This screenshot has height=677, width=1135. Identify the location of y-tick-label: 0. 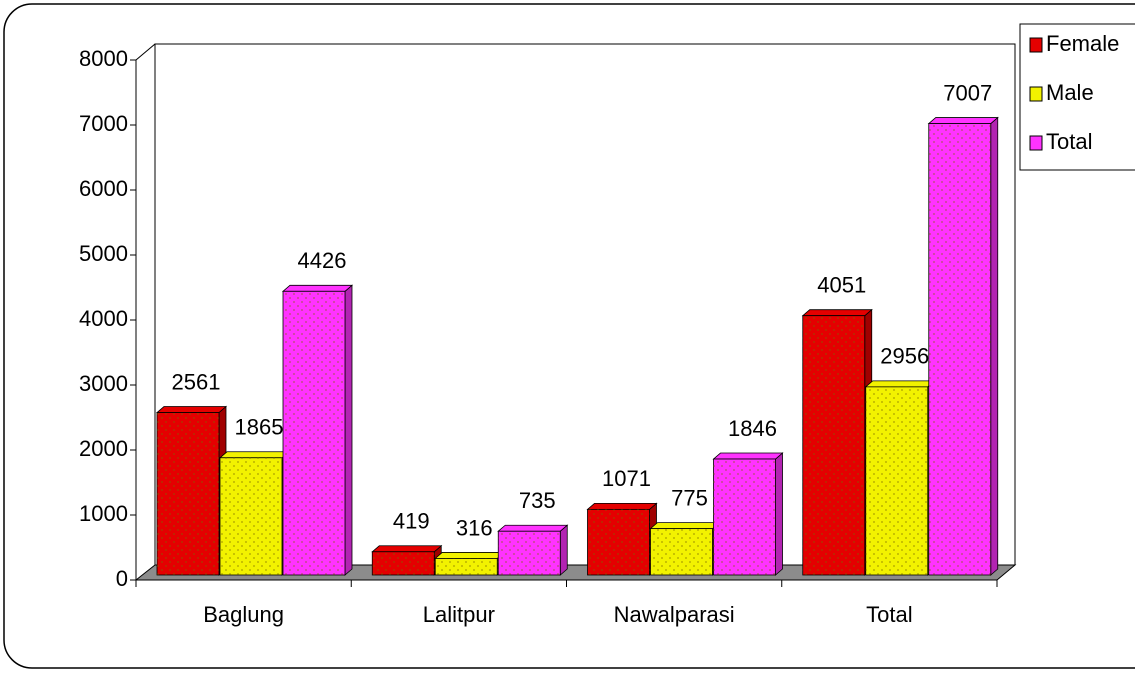
(122, 578).